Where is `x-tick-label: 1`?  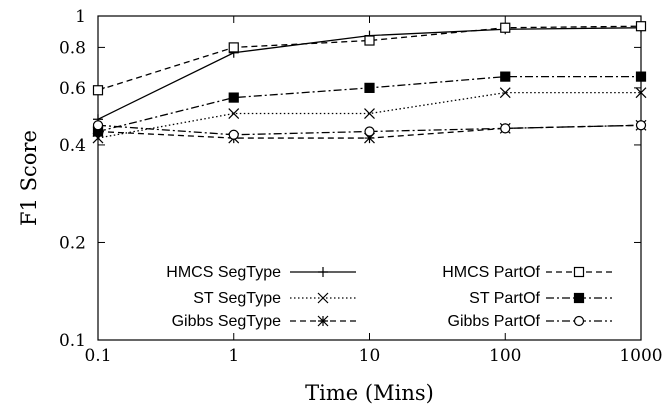 x-tick-label: 1 is located at coordinates (233, 356).